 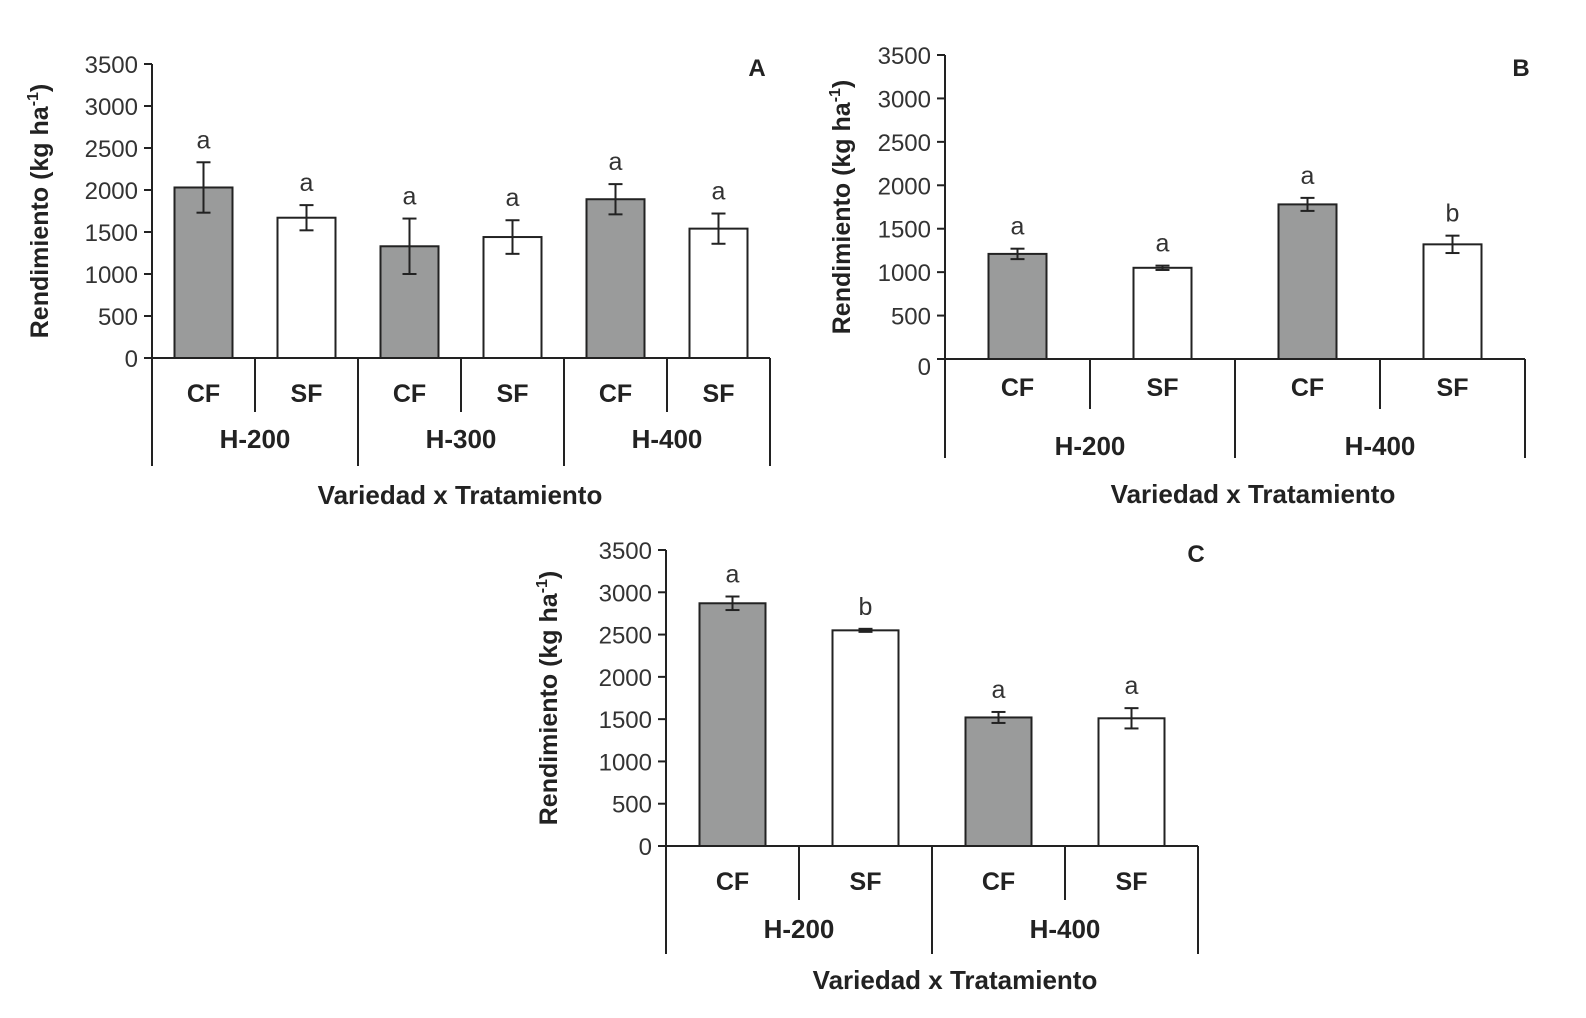 I want to click on x-group-label: H-300, so click(x=461, y=439).